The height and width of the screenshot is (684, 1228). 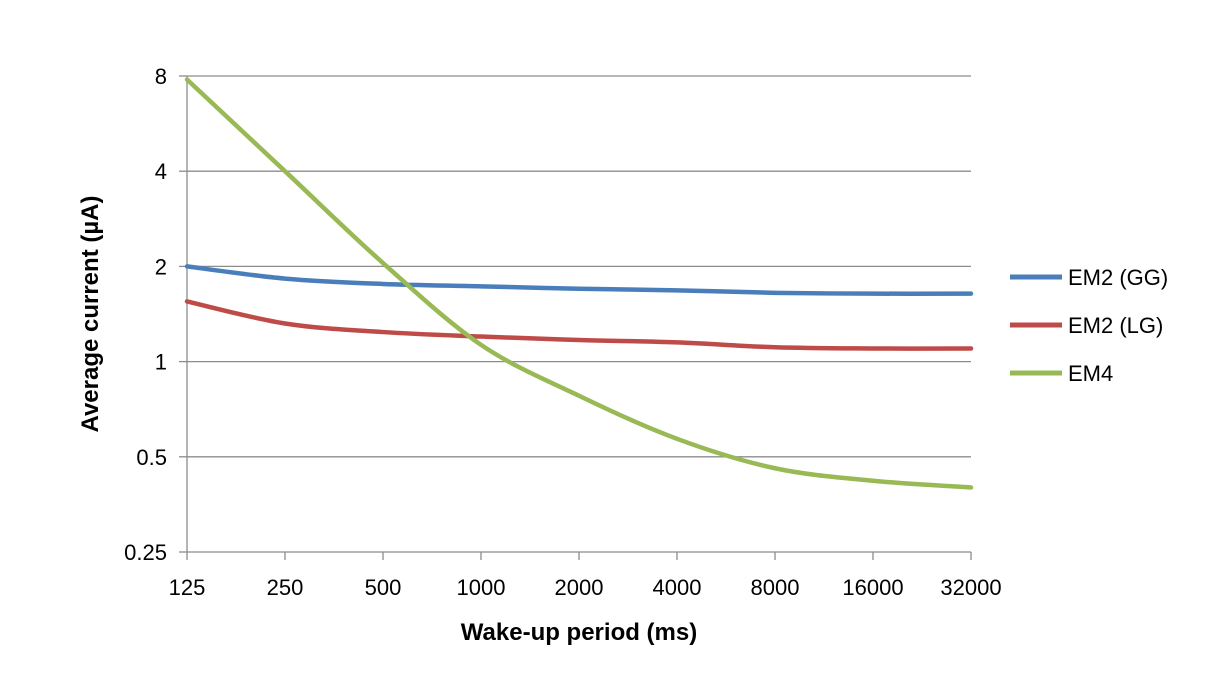 I want to click on x-tick-label: 125, so click(x=187, y=587).